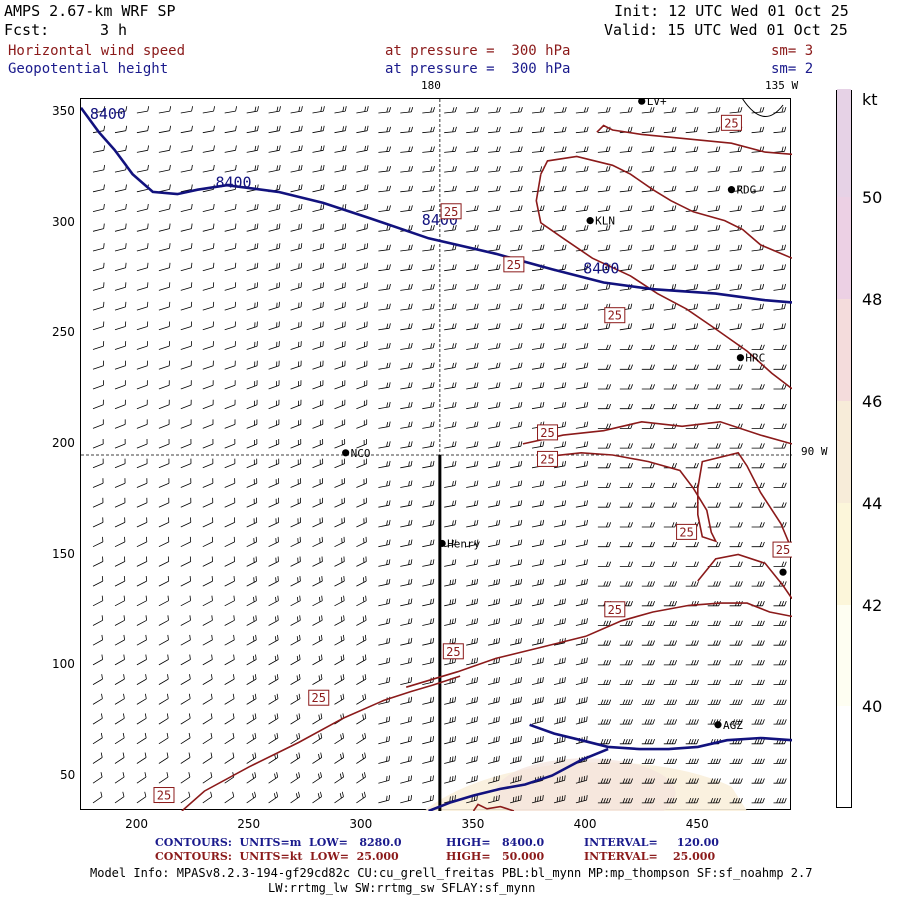  I want to click on speed-label-box, so click(687, 531).